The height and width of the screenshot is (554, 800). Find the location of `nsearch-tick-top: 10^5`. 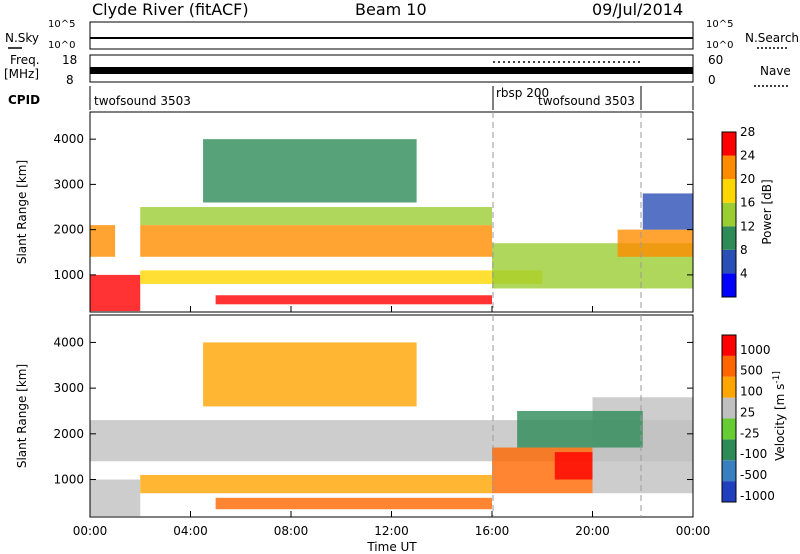

nsearch-tick-top: 10^5 is located at coordinates (719, 24).